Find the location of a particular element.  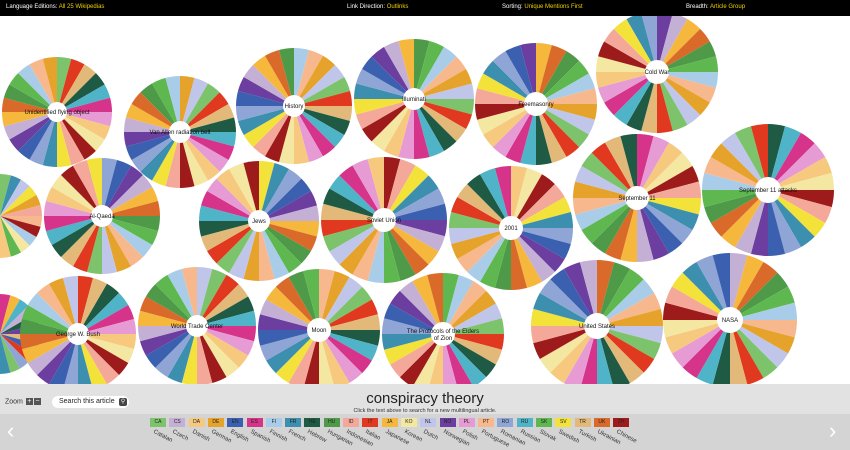

language-he-item: HE Hebrew is located at coordinates (316, 431).